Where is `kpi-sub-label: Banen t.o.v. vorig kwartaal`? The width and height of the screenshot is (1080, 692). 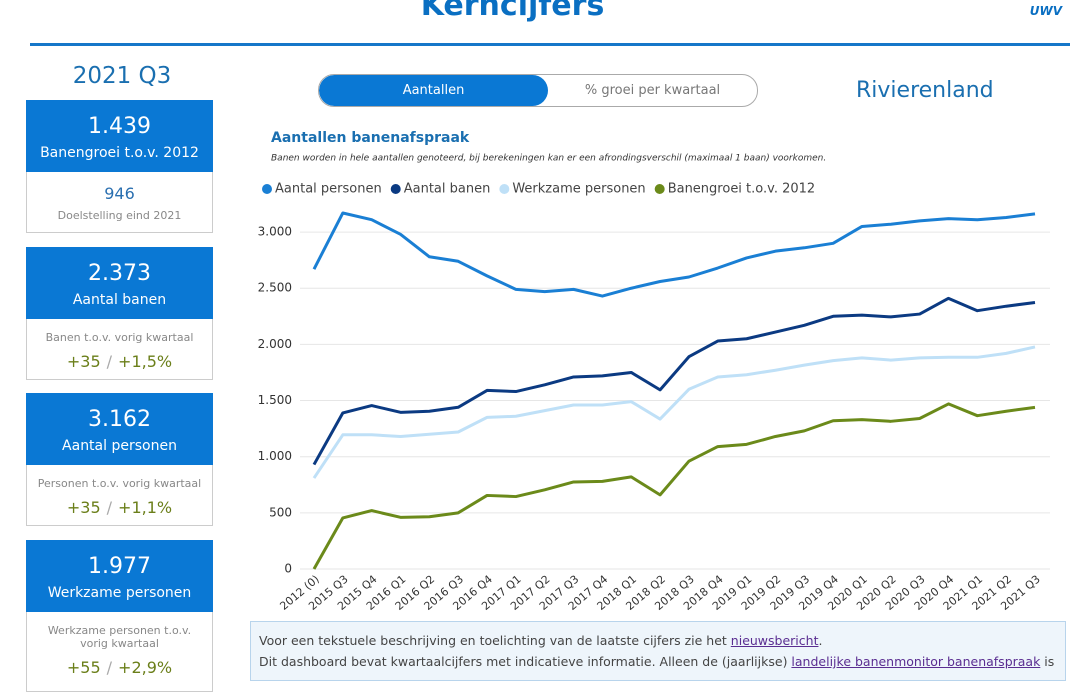
kpi-sub-label: Banen t.o.v. vorig kwartaal is located at coordinates (119, 337).